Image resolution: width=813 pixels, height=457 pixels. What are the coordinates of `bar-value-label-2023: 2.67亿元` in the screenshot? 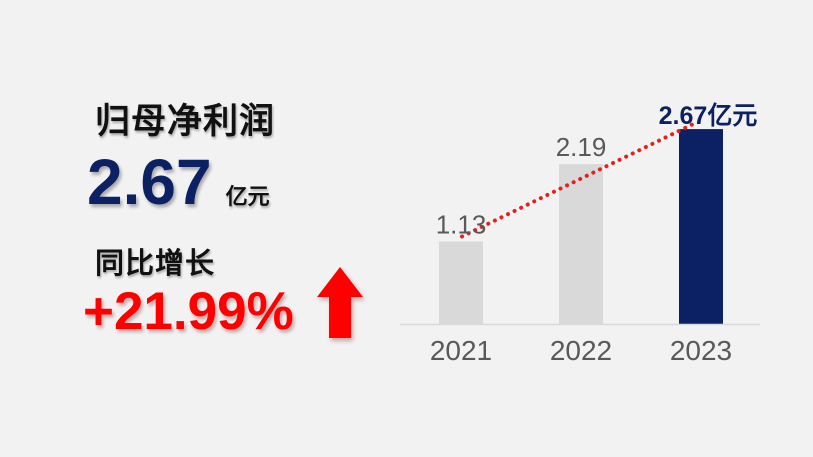 It's located at (708, 116).